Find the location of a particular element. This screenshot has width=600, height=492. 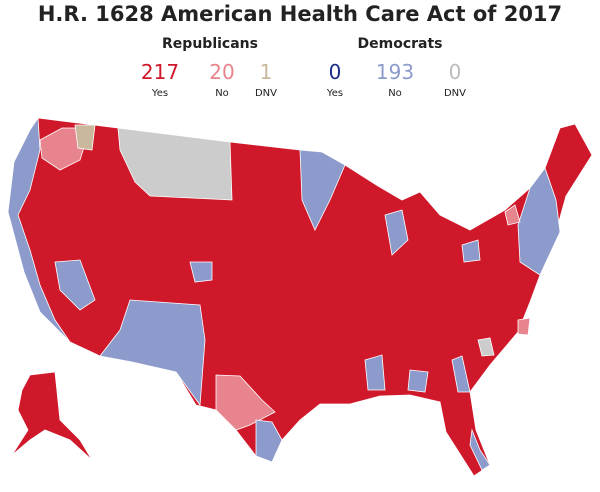

count: 1 is located at coordinates (266, 72).